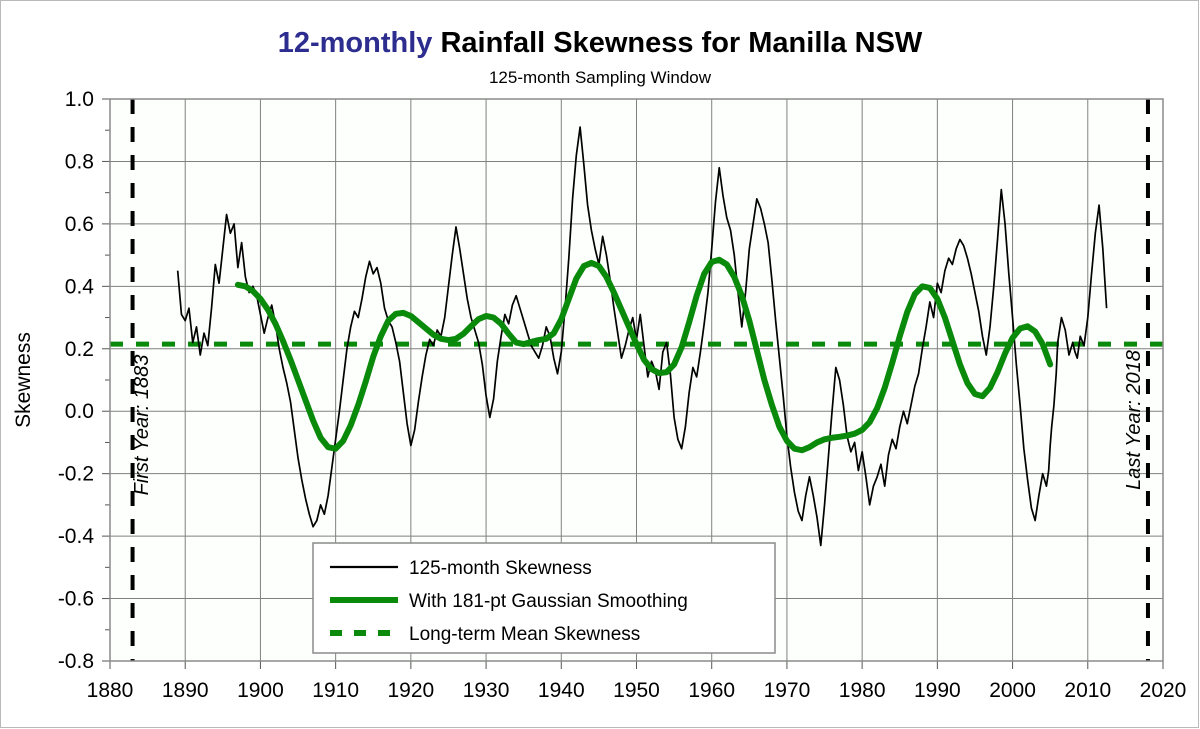 The width and height of the screenshot is (1200, 729). What do you see at coordinates (142, 425) in the screenshot?
I see `first-year-annotation: First Year: 1883` at bounding box center [142, 425].